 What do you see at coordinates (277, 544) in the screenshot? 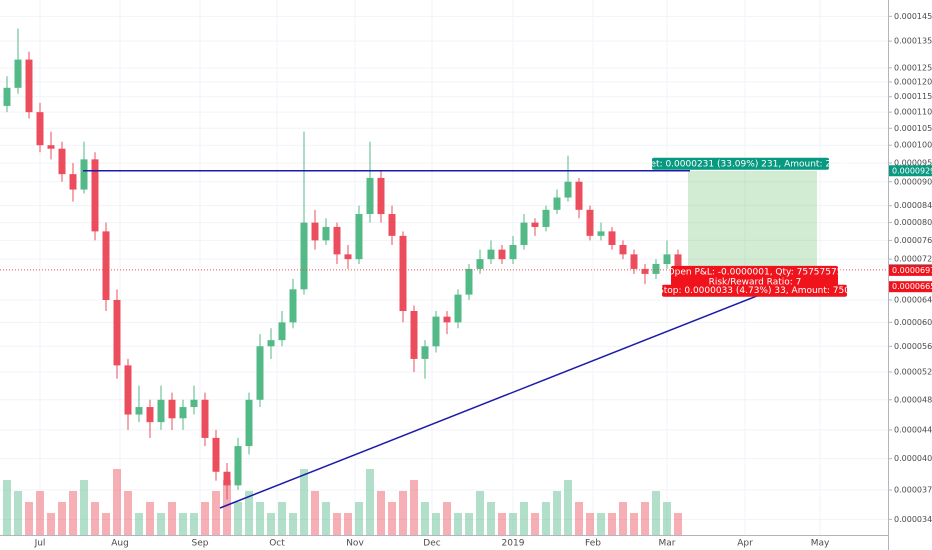
I see `x-tick-label: Oct` at bounding box center [277, 544].